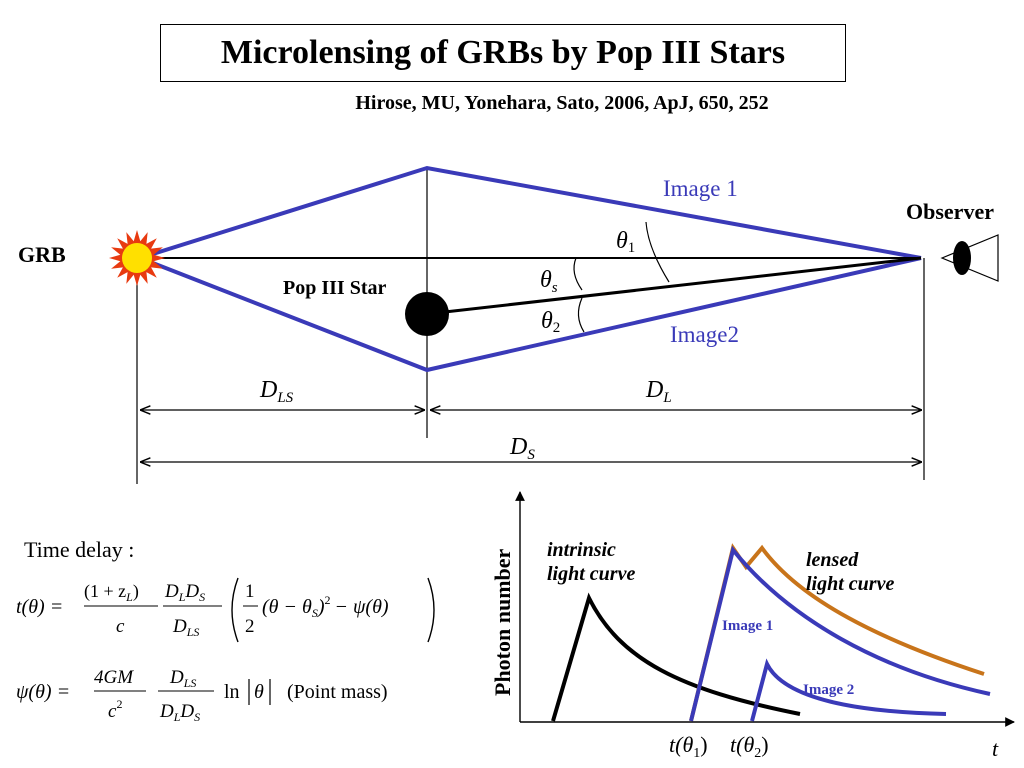  Describe the element at coordinates (115, 709) in the screenshot. I see `eq2-frac1-den: c2` at that location.